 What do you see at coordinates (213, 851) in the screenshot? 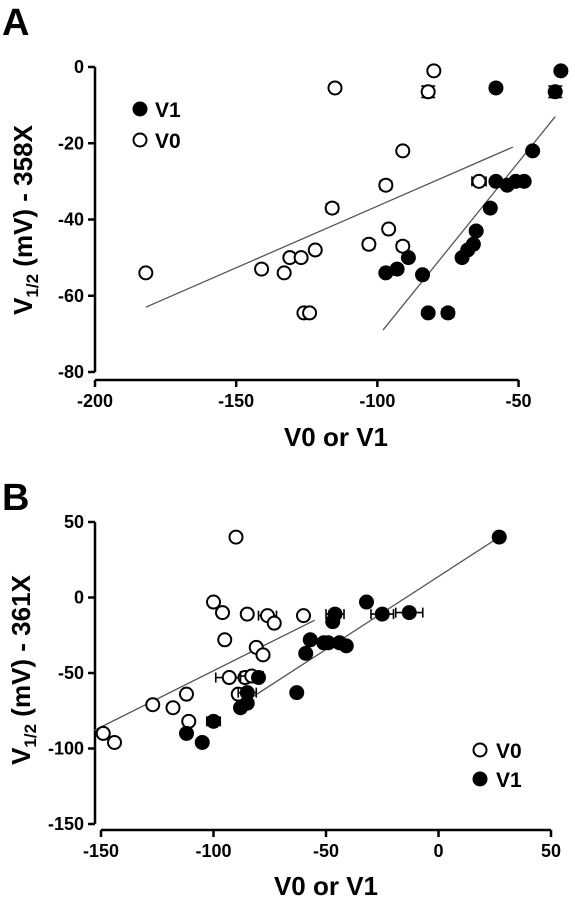
I see `x-tick-label-b: -100` at bounding box center [213, 851].